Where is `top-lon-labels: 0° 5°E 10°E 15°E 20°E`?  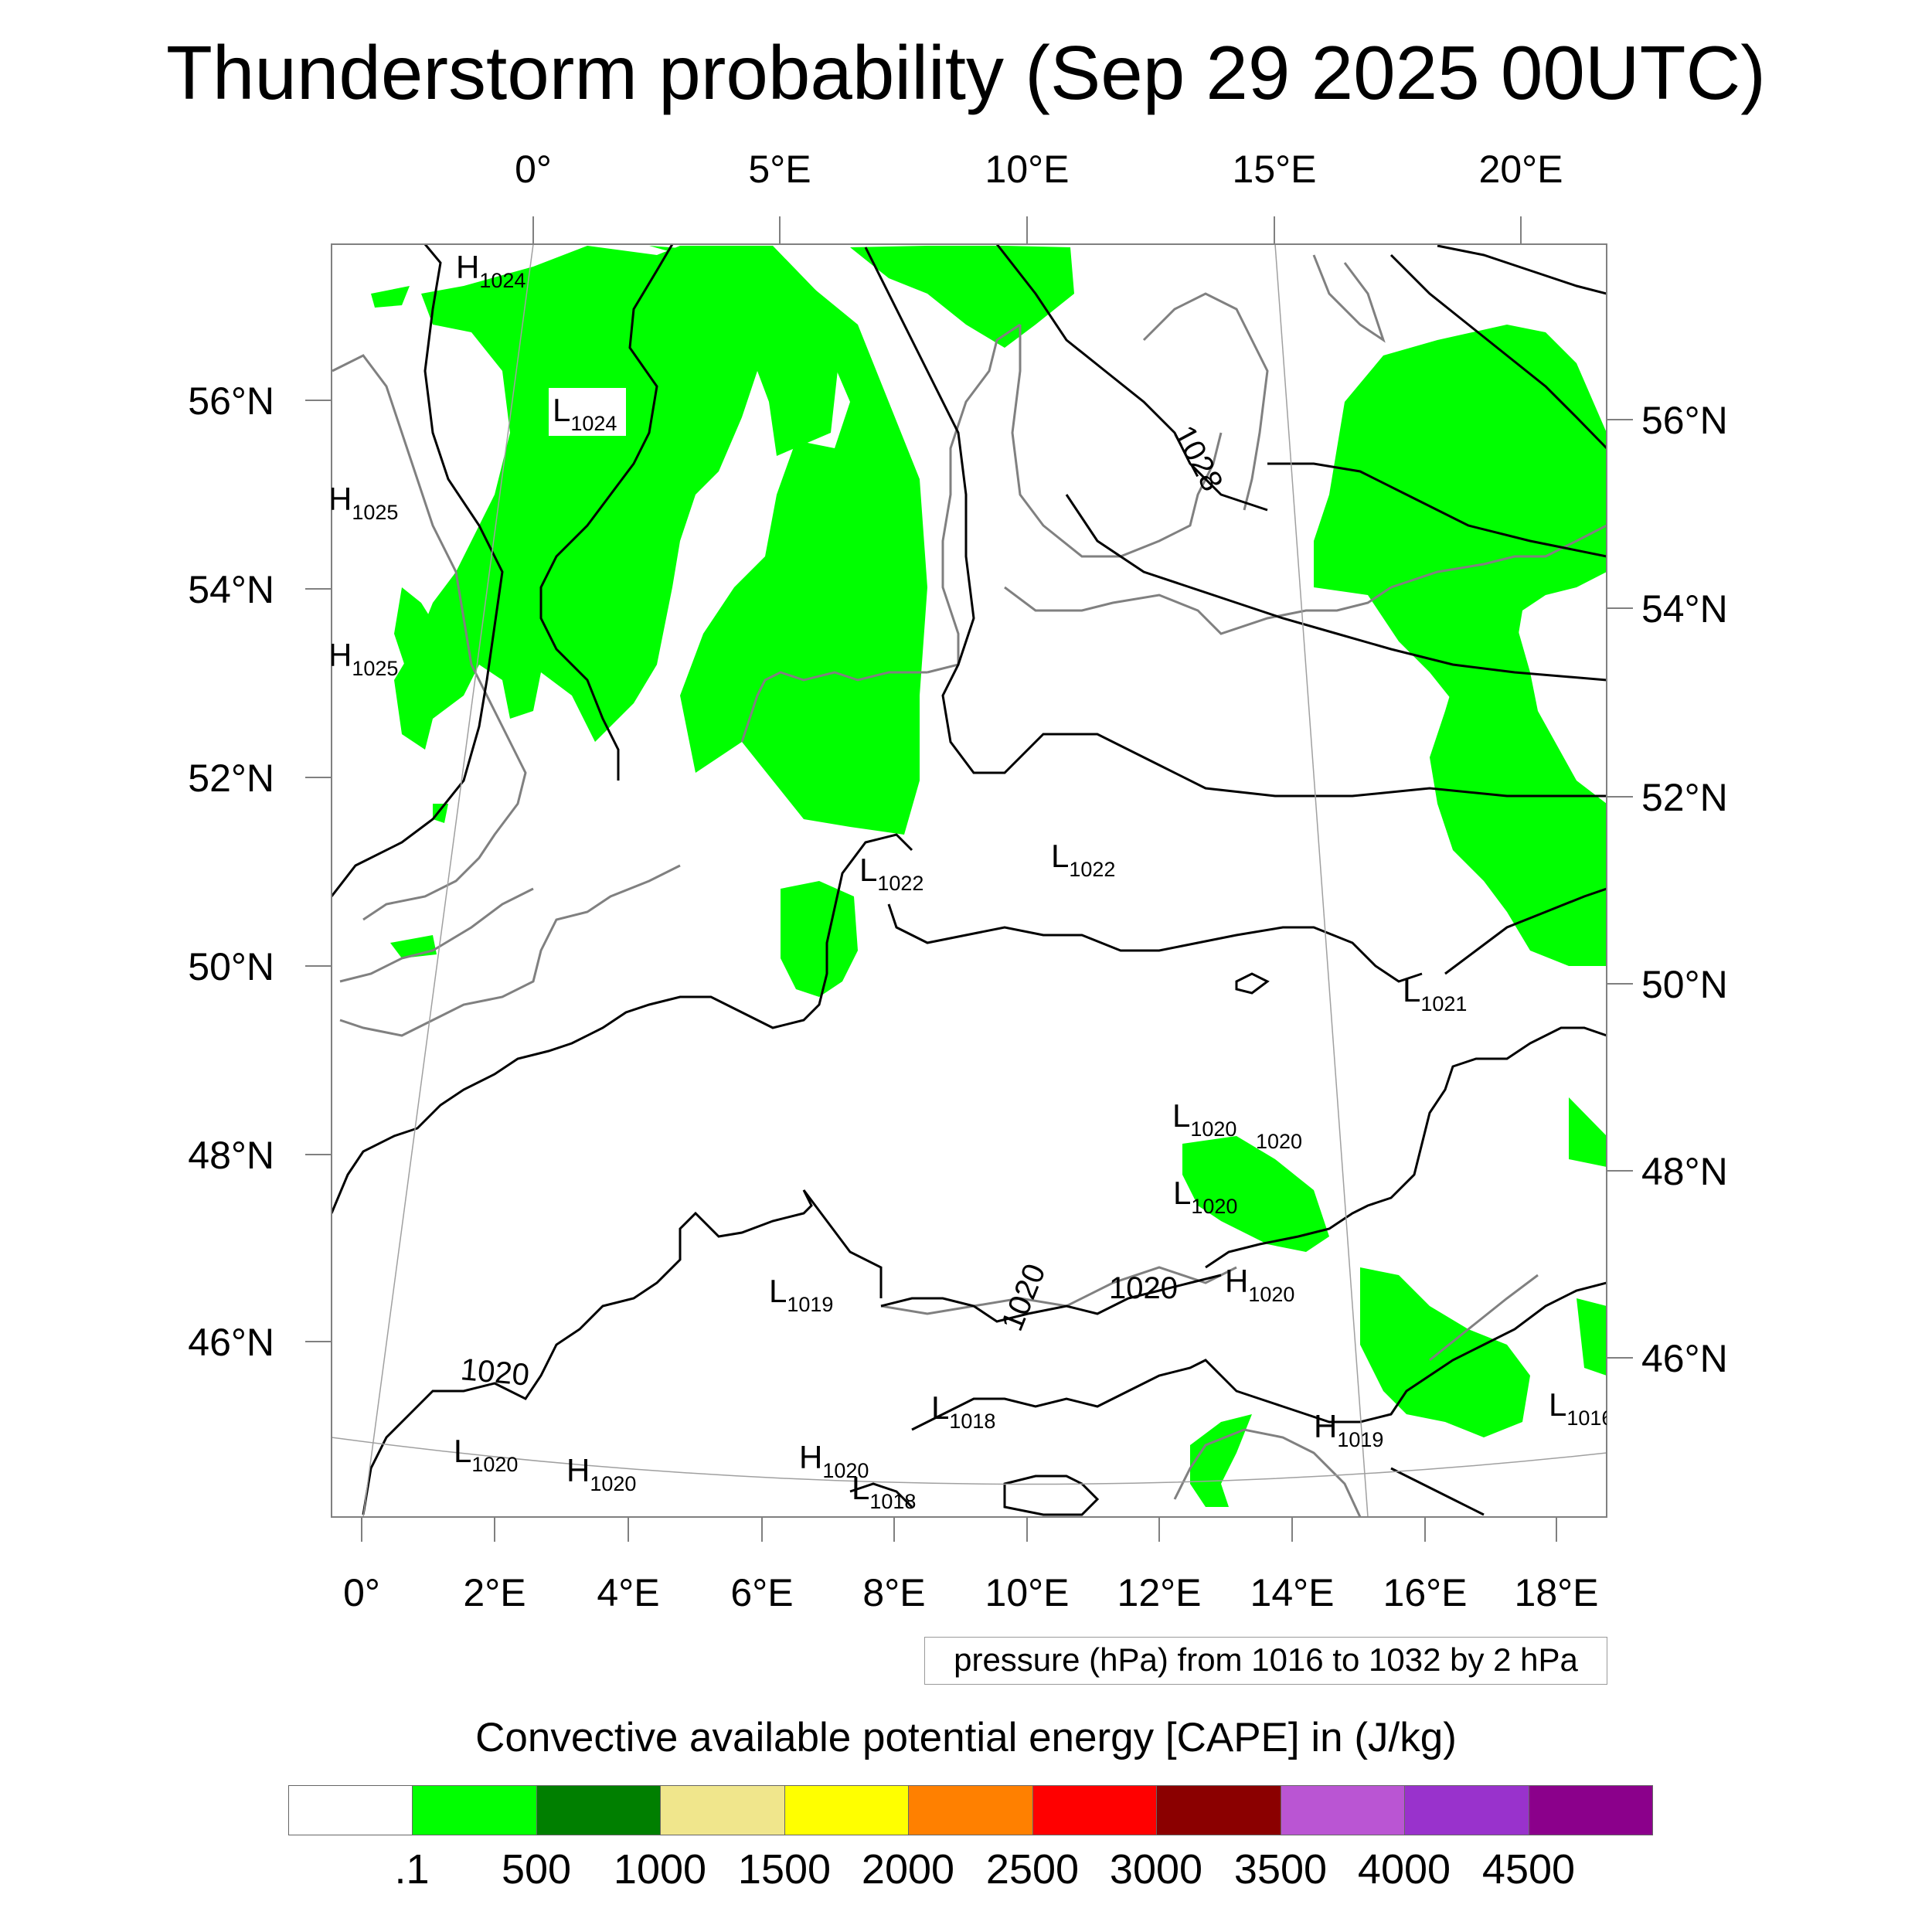
top-lon-labels: 0° 5°E 10°E 15°E 20°E is located at coordinates (1039, 169).